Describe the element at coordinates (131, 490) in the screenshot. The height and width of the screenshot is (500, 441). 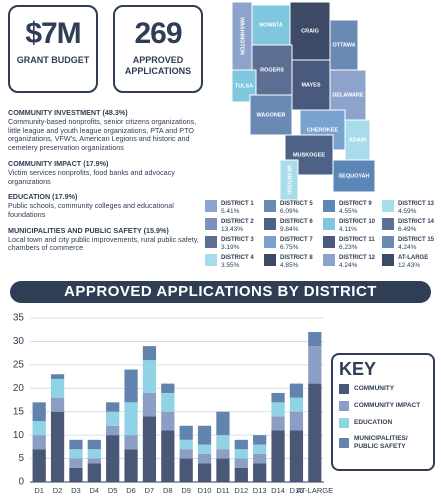
I see `x-tick-label: D6` at that location.